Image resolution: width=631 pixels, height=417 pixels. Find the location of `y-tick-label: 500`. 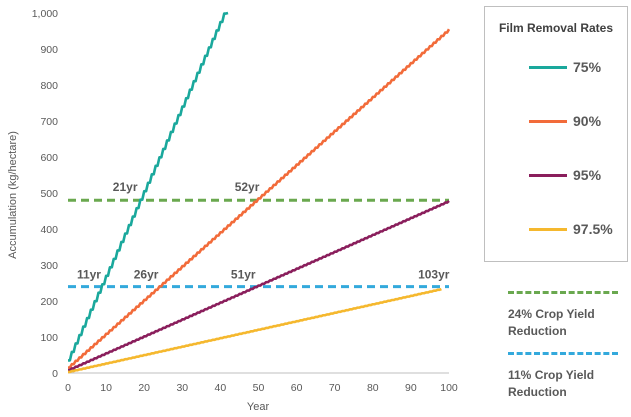

y-tick-label: 500 is located at coordinates (49, 194).